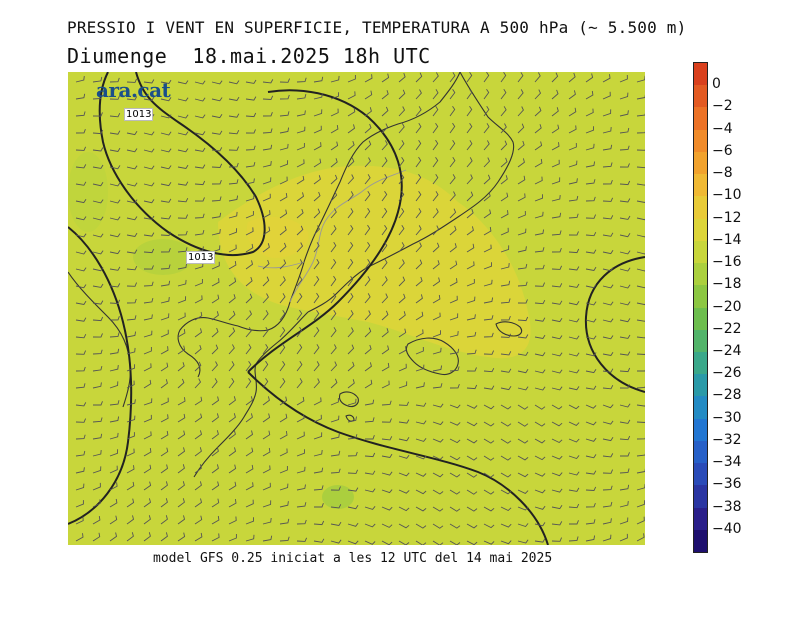  I want to click on colorbar-tick-label: −4, so click(722, 128).